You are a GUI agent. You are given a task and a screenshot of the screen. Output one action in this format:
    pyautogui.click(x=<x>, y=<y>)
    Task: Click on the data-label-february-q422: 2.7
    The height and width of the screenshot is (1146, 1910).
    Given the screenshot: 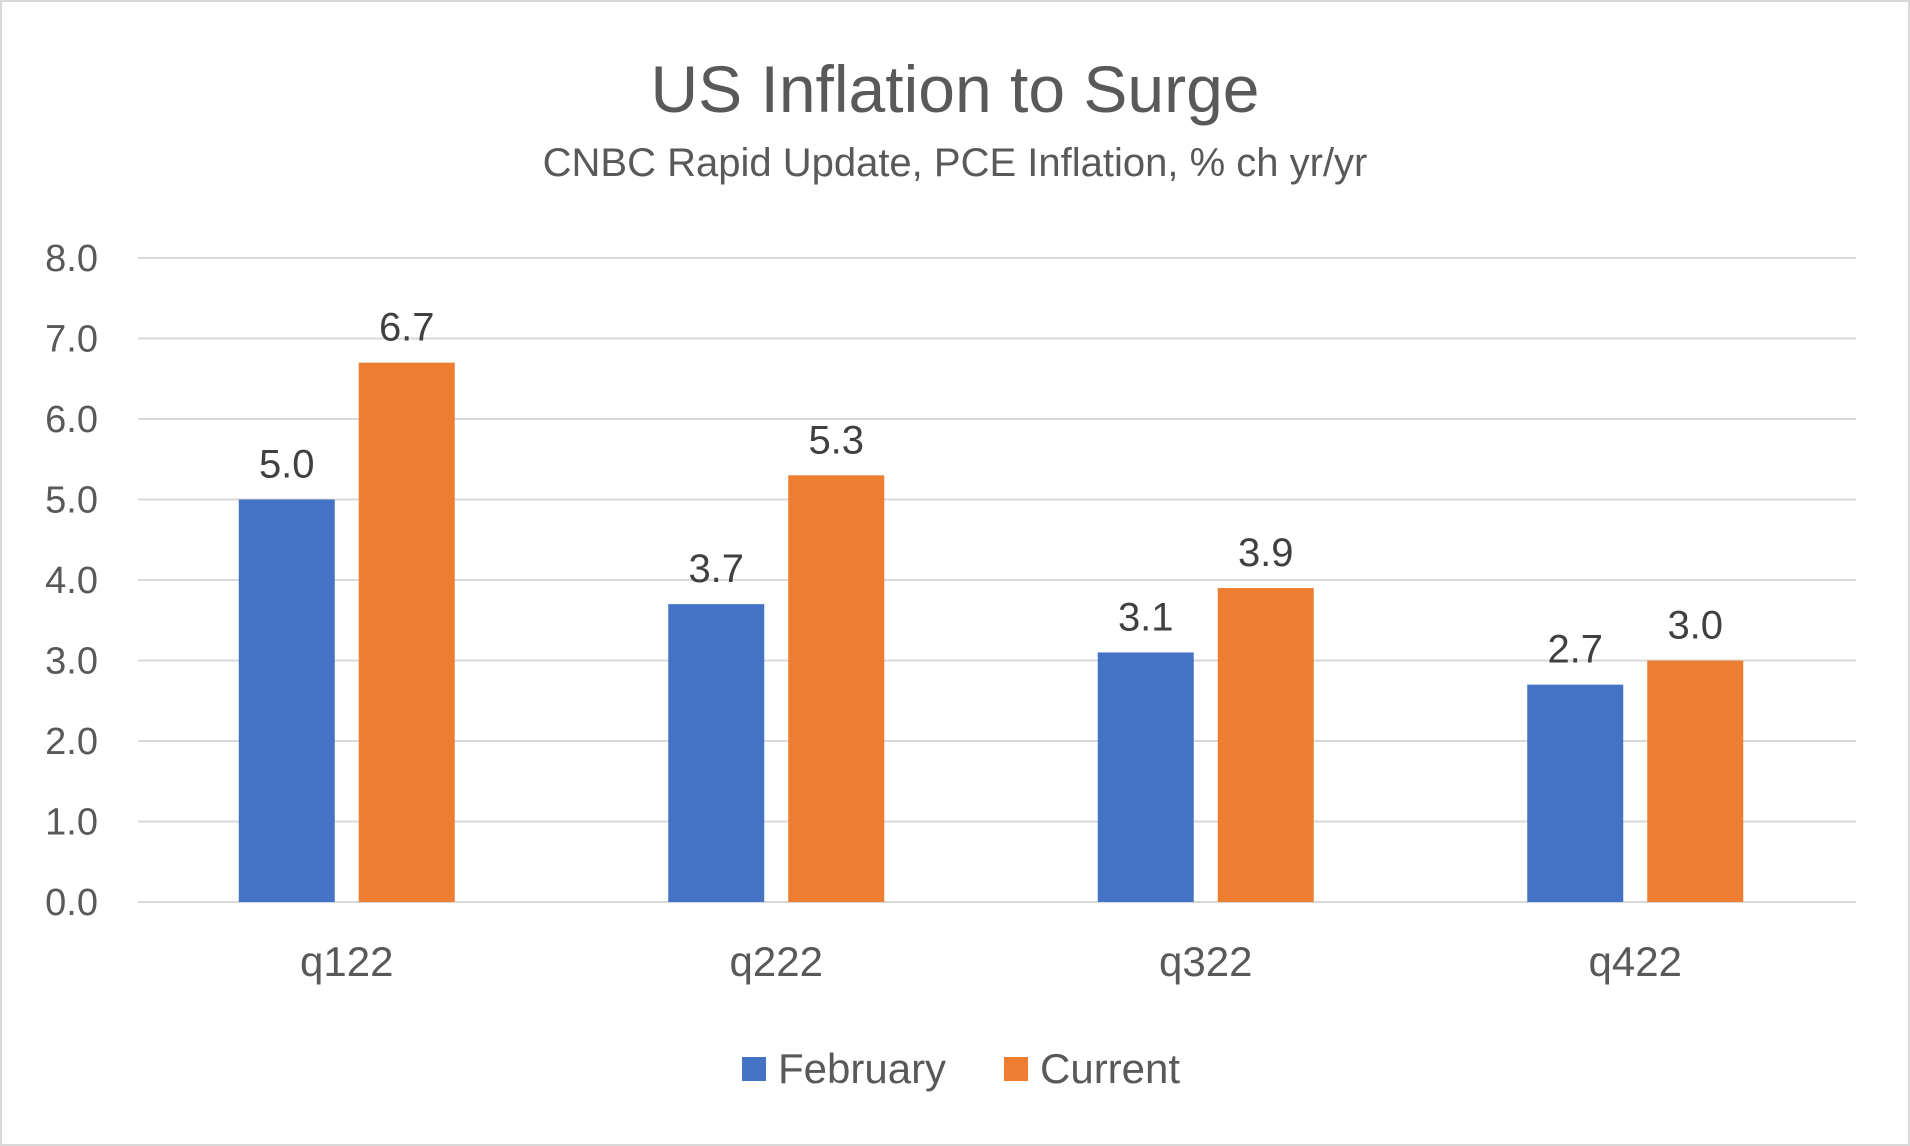 What is the action you would take?
    pyautogui.click(x=1575, y=650)
    